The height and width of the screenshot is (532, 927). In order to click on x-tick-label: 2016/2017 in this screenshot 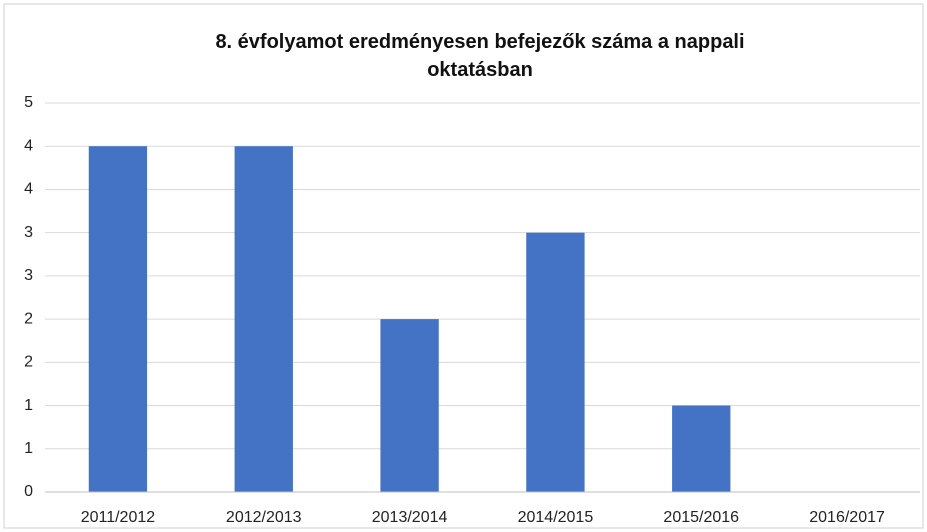, I will do `click(847, 517)`.